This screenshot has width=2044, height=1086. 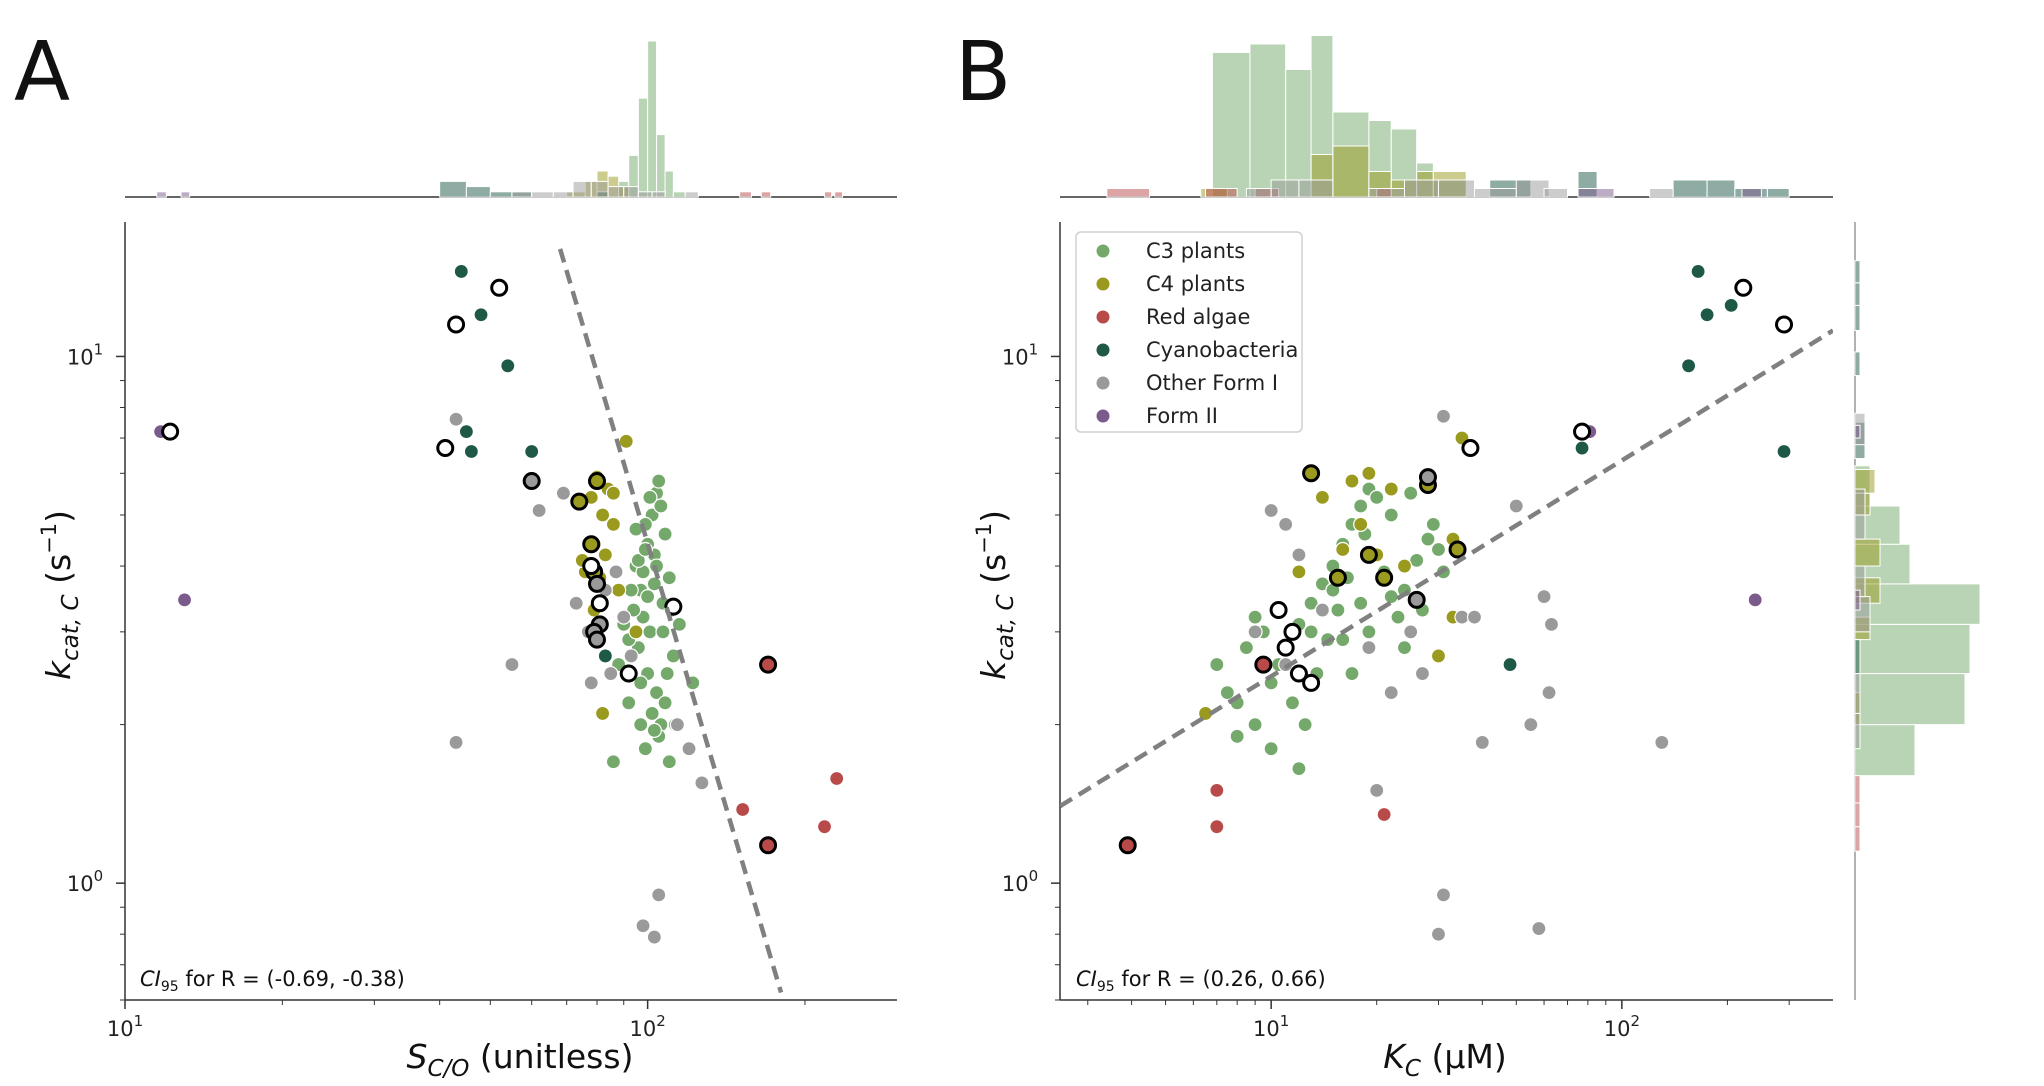 What do you see at coordinates (1201, 981) in the screenshot?
I see `panel-b-ci-annotation: CI95 for R = (0.26, 0.66)` at bounding box center [1201, 981].